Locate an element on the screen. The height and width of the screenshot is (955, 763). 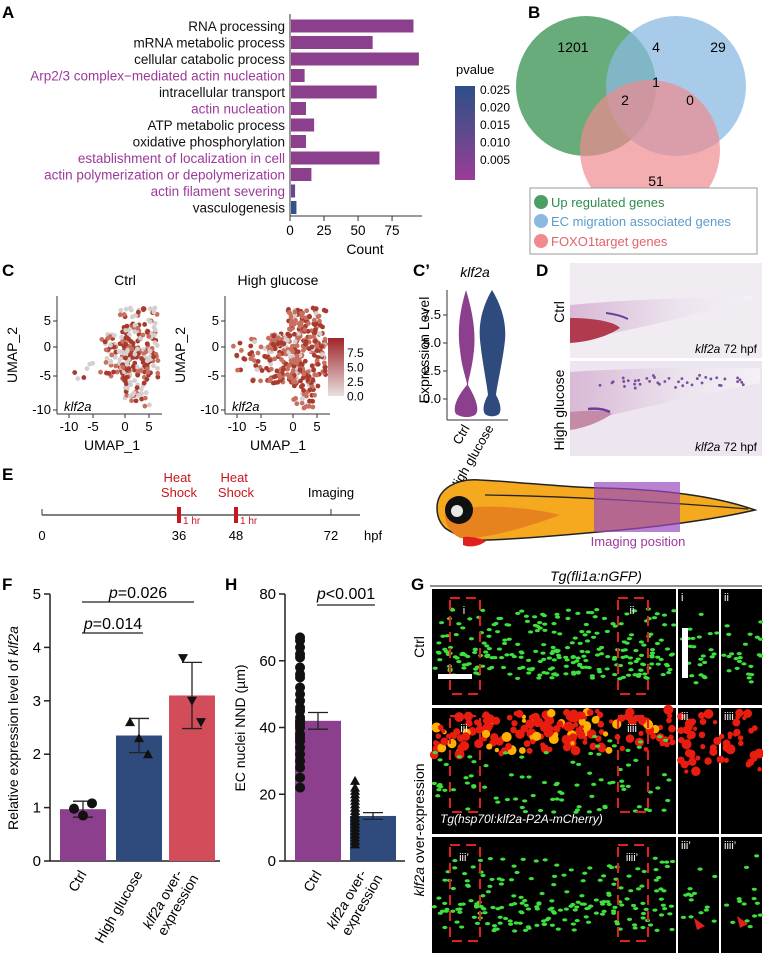
go-term-label: vasculogenesis is located at coordinates (239, 208).